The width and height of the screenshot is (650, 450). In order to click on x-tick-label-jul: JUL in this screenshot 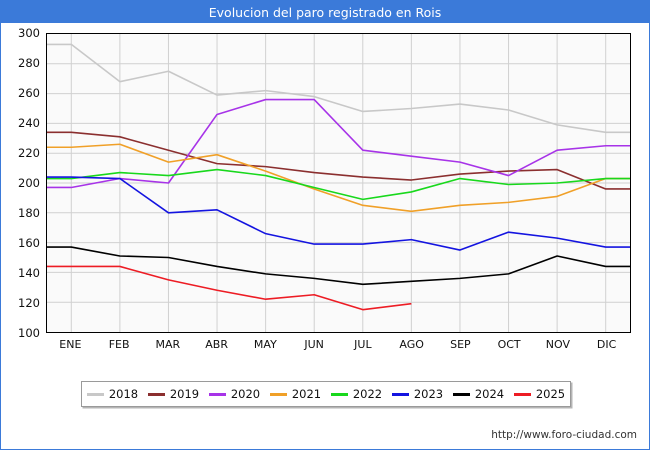, I will do `click(363, 344)`.